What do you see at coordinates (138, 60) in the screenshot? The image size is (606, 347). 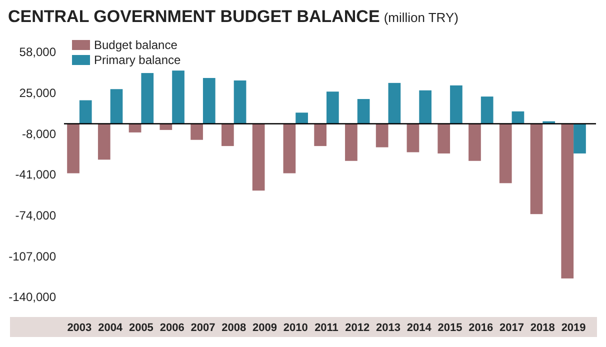 I see `legend-label: Primary balance` at bounding box center [138, 60].